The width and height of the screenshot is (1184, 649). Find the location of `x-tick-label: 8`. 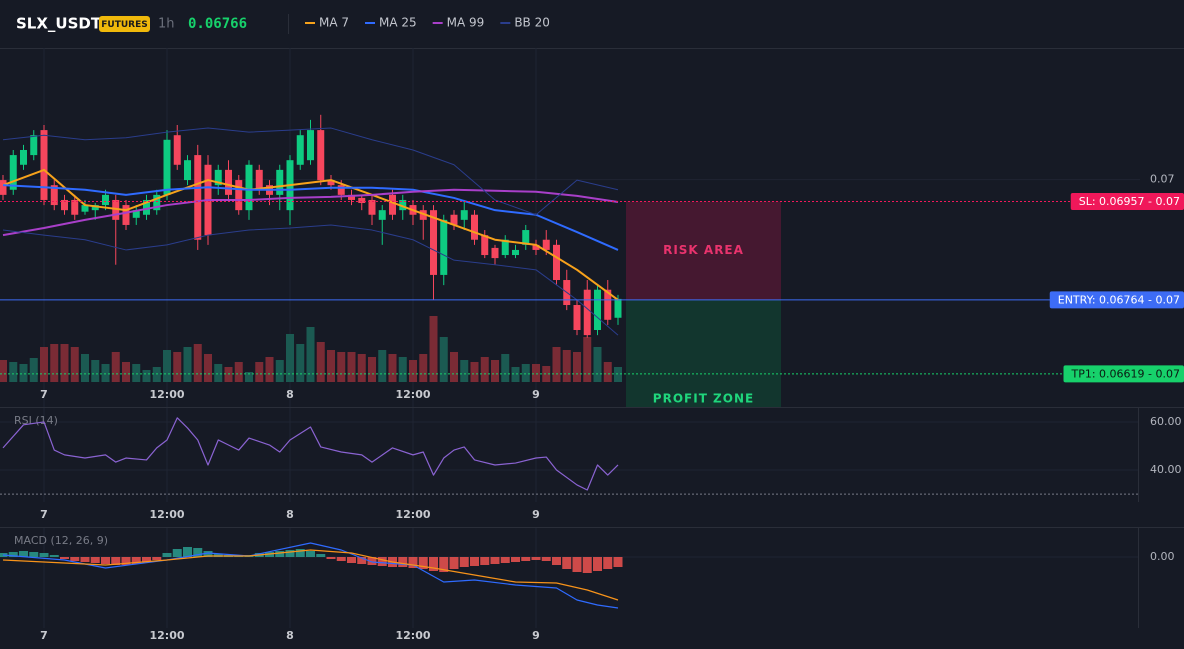

x-tick-label: 8 is located at coordinates (290, 394).